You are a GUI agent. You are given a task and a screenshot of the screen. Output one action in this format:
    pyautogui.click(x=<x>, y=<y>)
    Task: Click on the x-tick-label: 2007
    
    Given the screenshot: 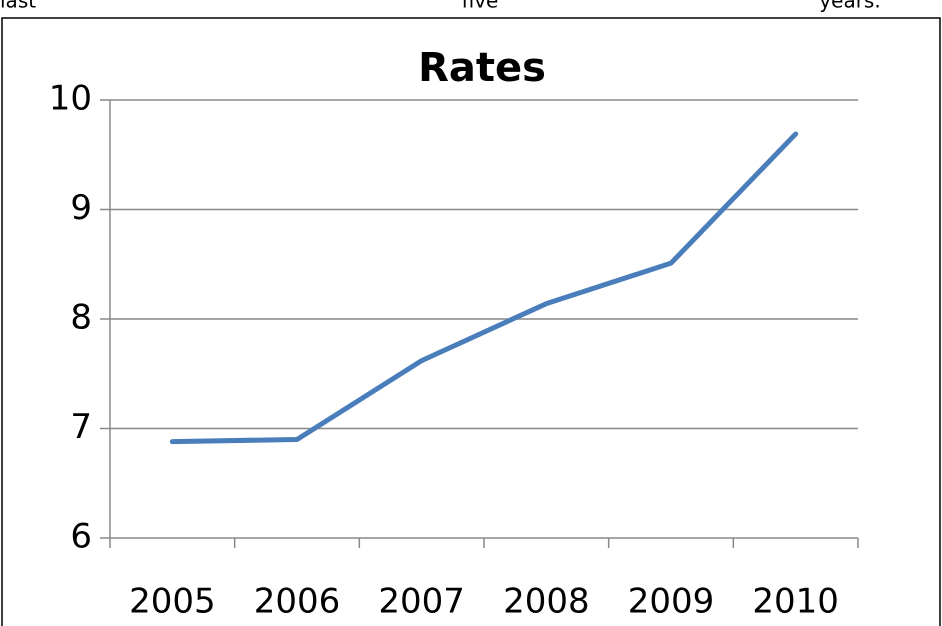 What is the action you would take?
    pyautogui.click(x=421, y=602)
    